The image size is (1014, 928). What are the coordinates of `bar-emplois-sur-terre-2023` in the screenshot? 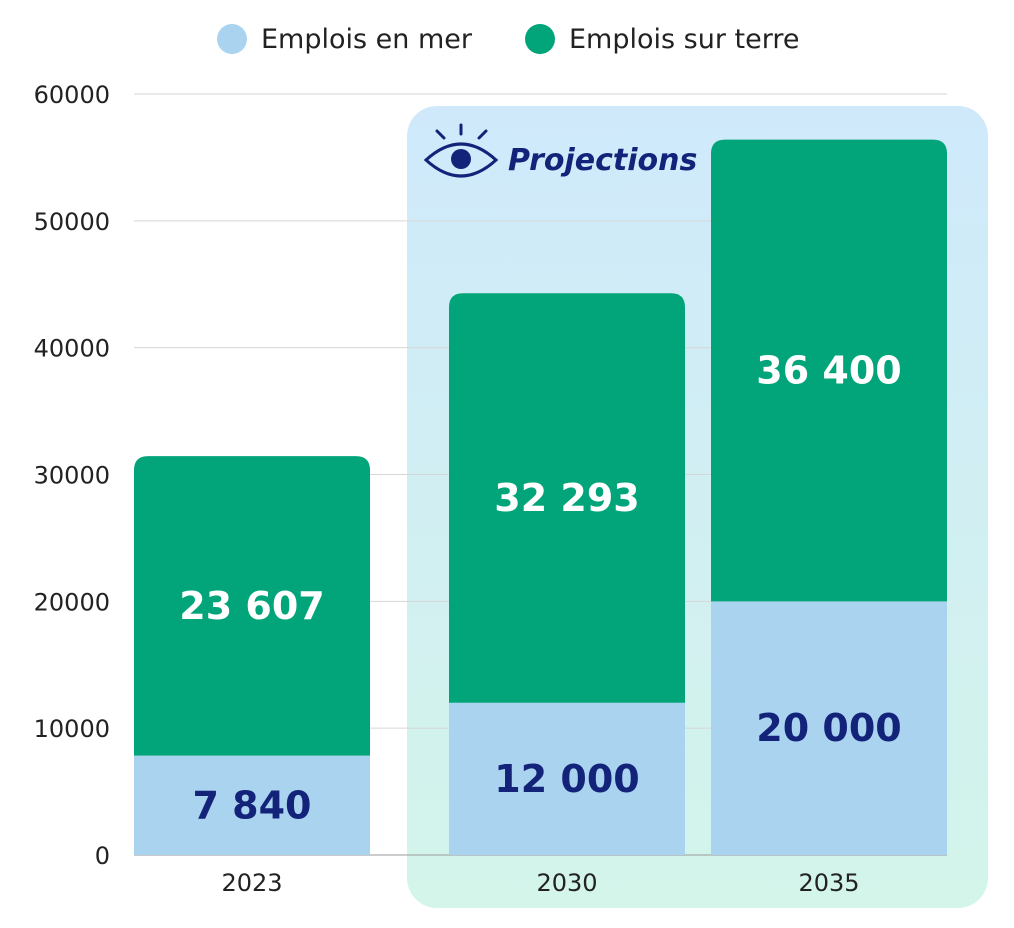 It's located at (252, 606).